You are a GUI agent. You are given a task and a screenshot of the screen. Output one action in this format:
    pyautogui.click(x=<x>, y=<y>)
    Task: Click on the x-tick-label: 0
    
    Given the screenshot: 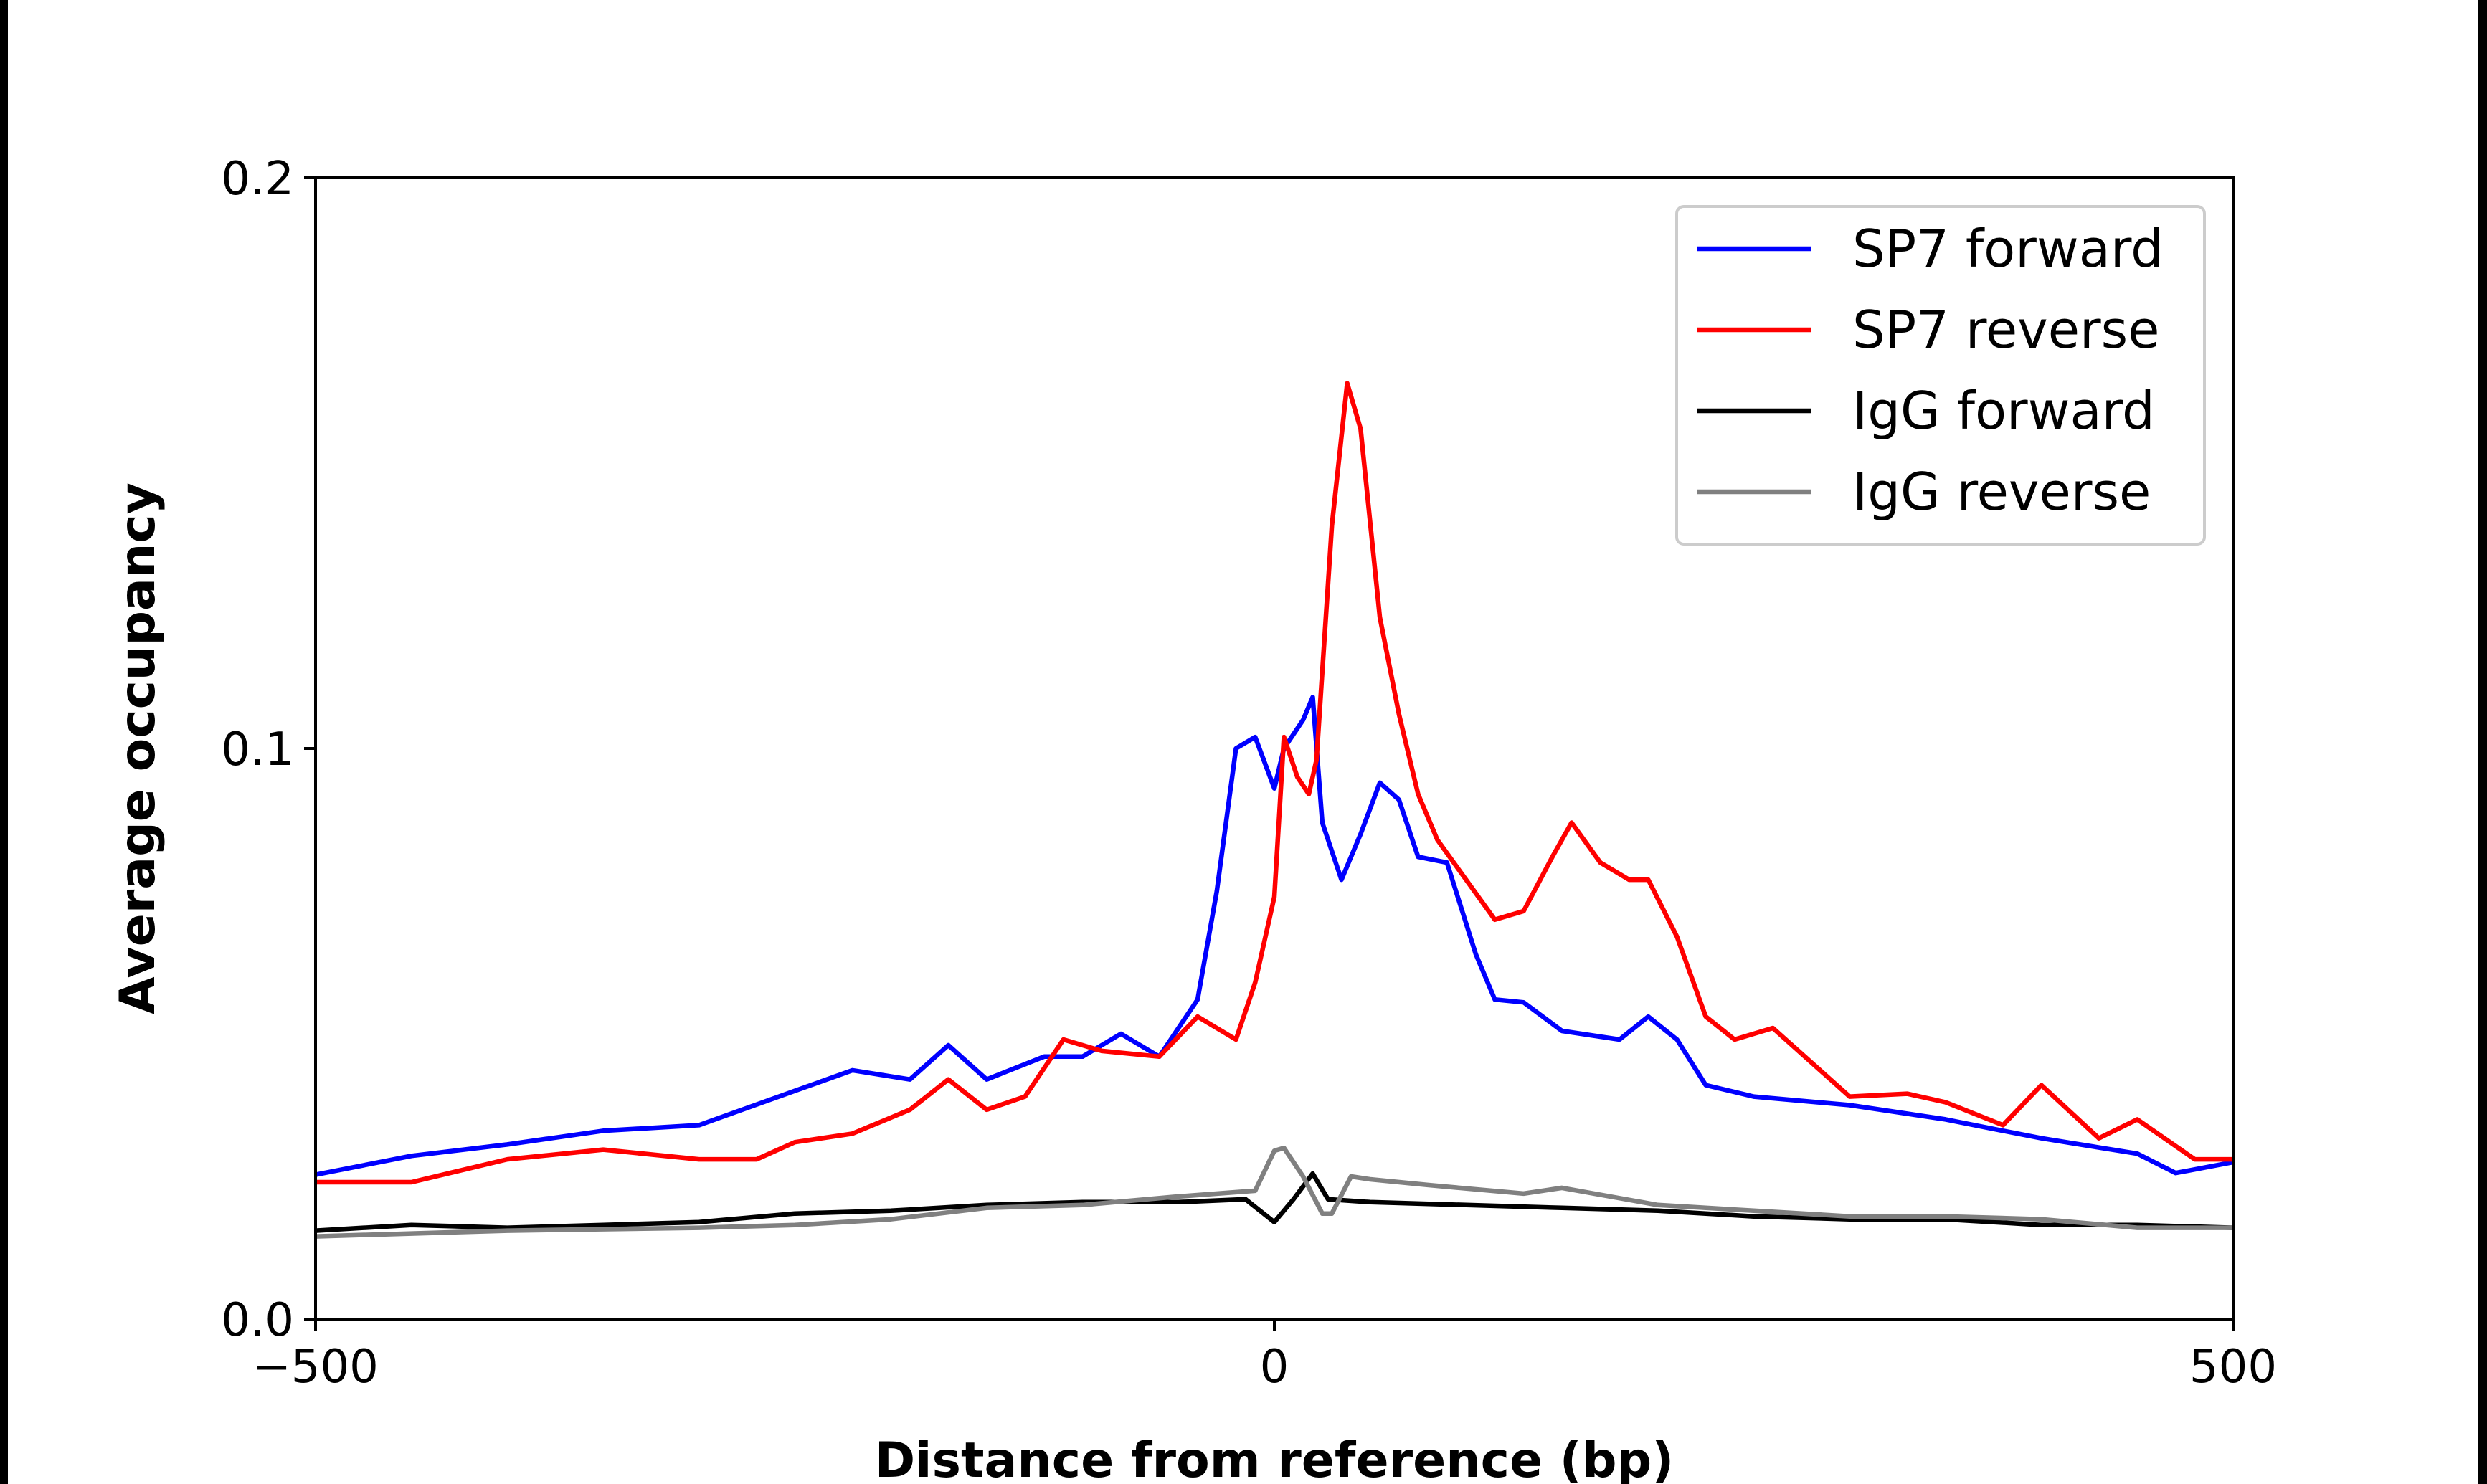 What is the action you would take?
    pyautogui.click(x=1275, y=1368)
    